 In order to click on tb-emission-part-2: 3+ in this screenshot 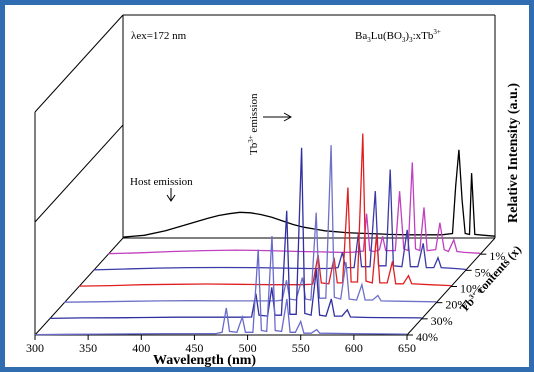, I will do `click(251, 139)`.